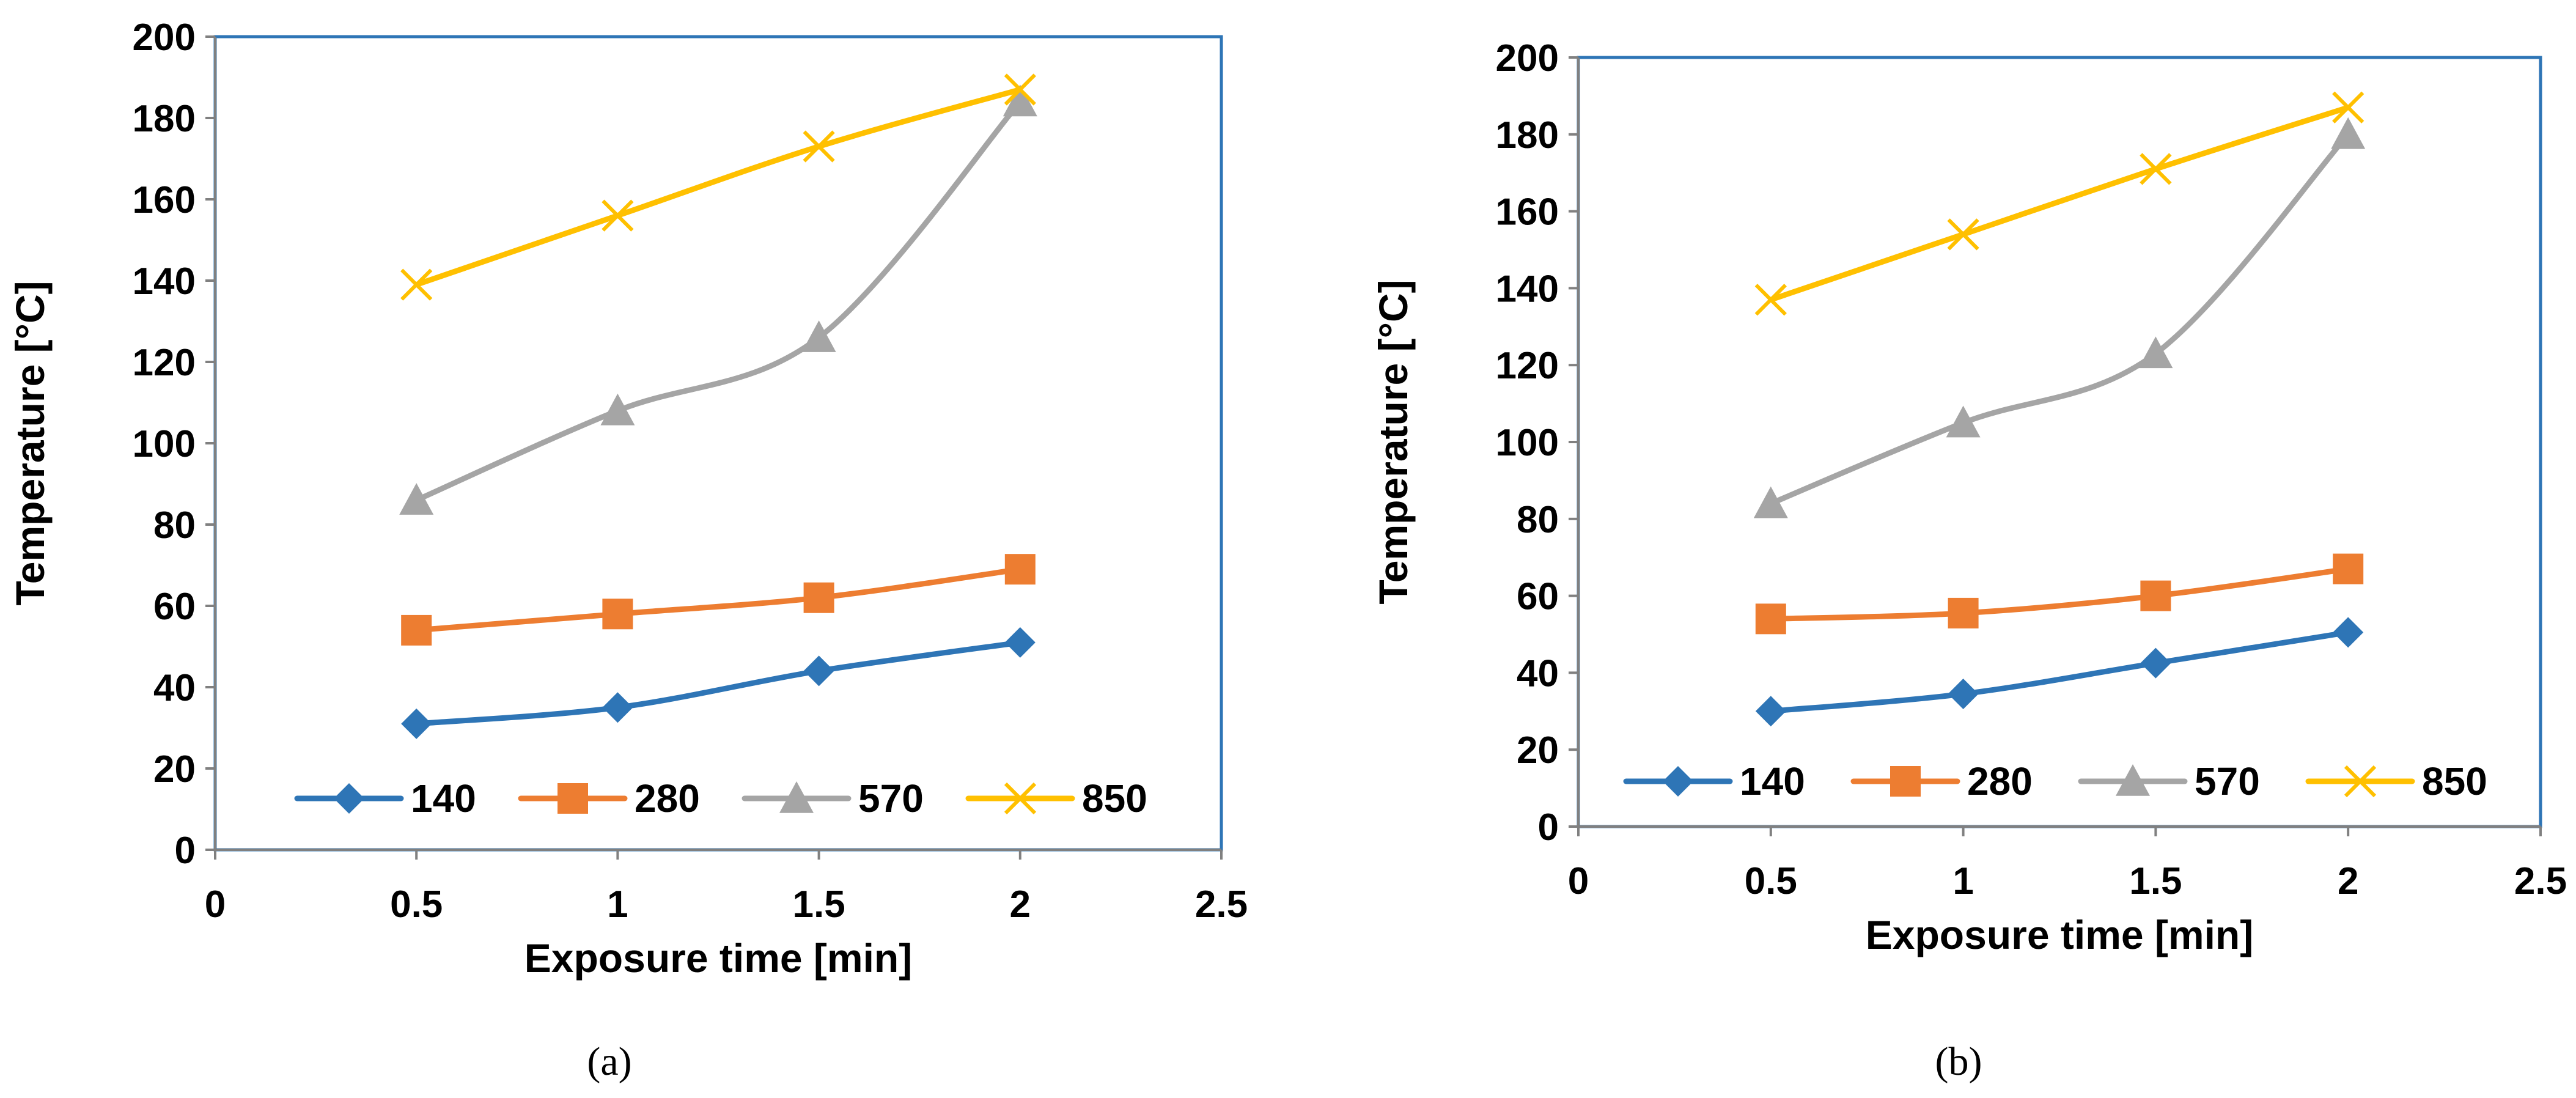 This screenshot has height=1098, width=2576. What do you see at coordinates (1021, 904) in the screenshot?
I see `x-tick-label: 2` at bounding box center [1021, 904].